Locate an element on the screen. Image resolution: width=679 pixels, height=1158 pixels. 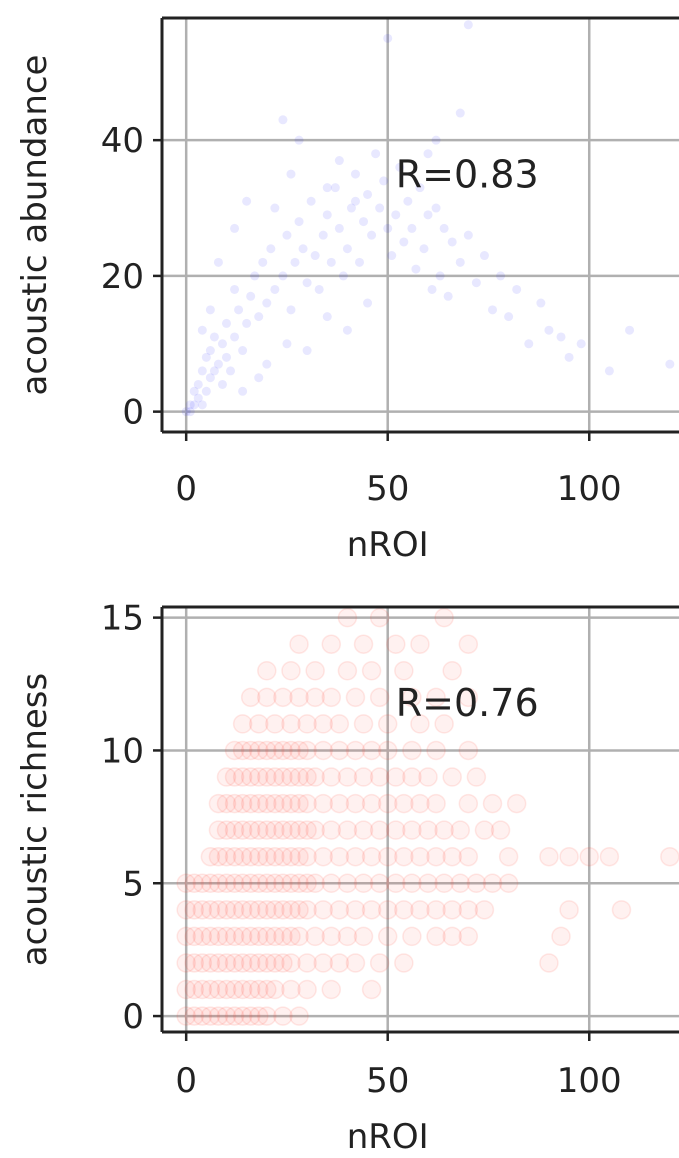
x-tick-label: 0 is located at coordinates (186, 489).